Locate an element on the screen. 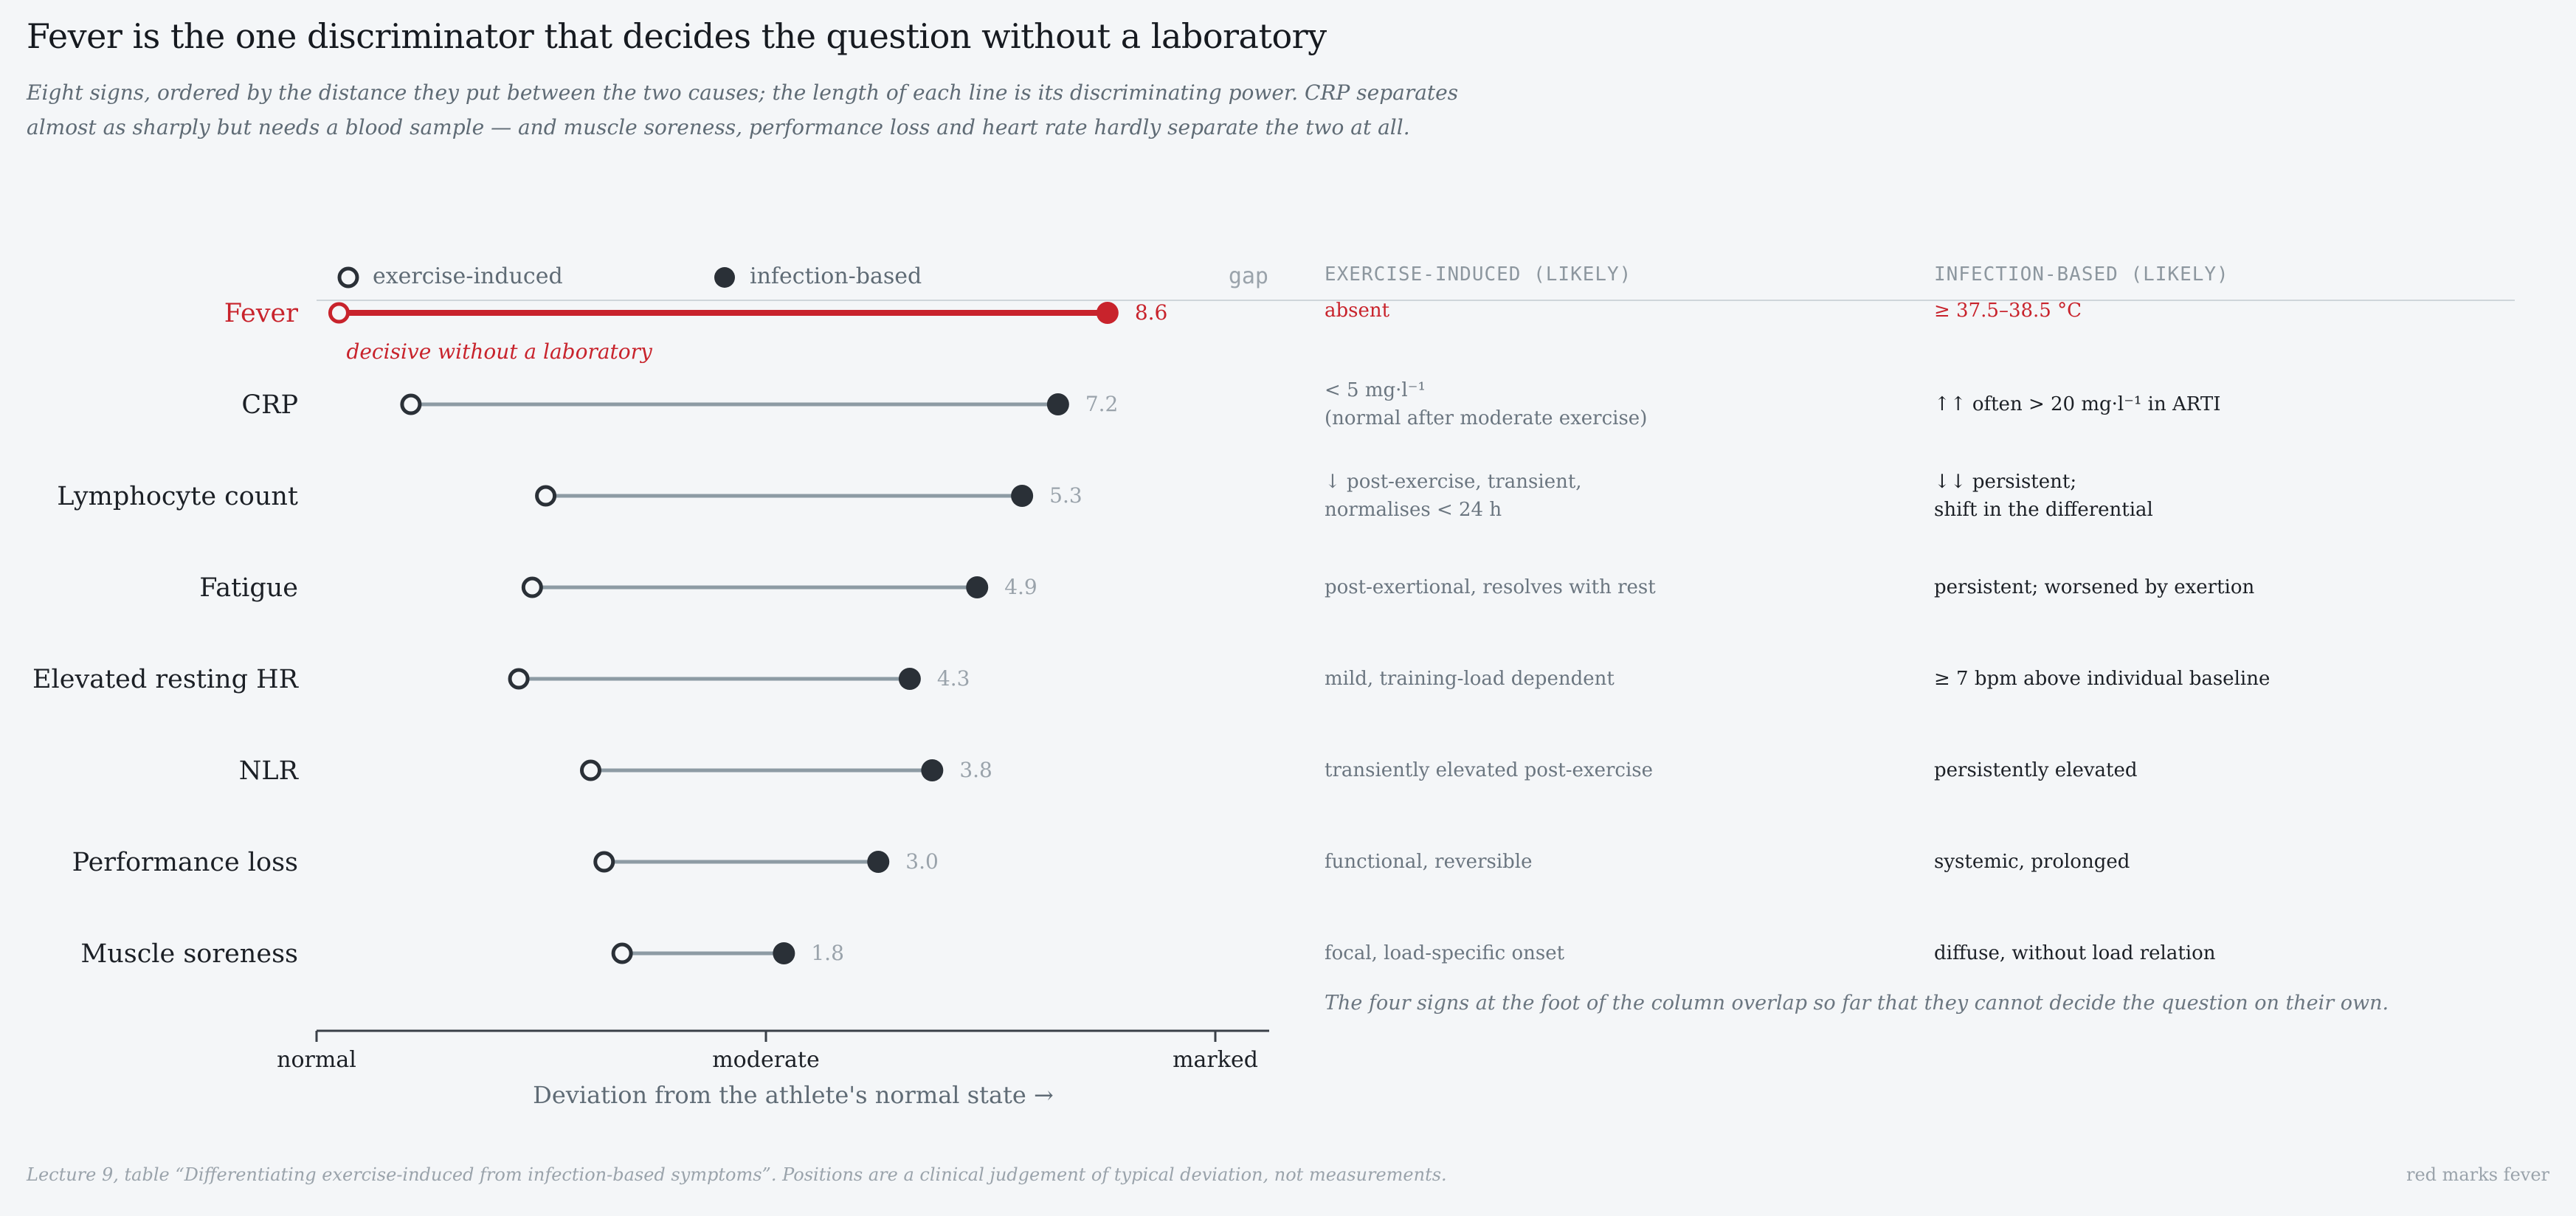  gap-value-crp: 7.2 is located at coordinates (1102, 404).